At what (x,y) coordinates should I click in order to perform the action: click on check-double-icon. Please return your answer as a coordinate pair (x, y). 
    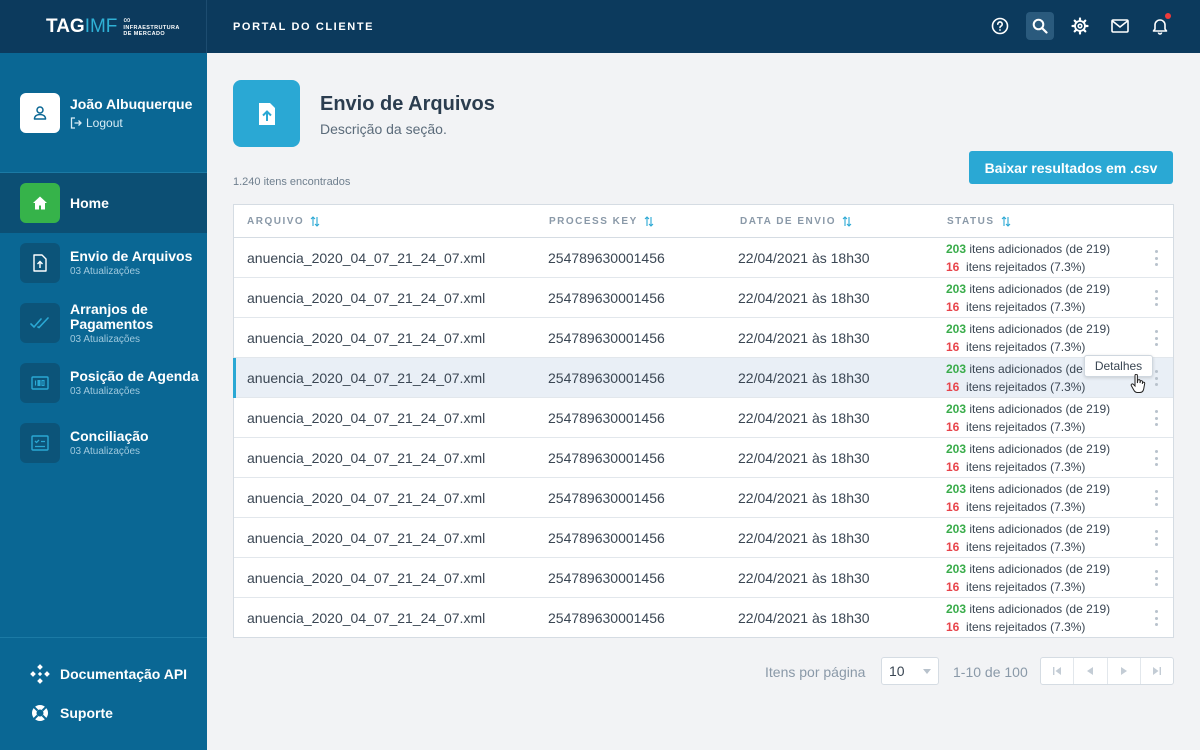
    Looking at the image, I should click on (40, 323).